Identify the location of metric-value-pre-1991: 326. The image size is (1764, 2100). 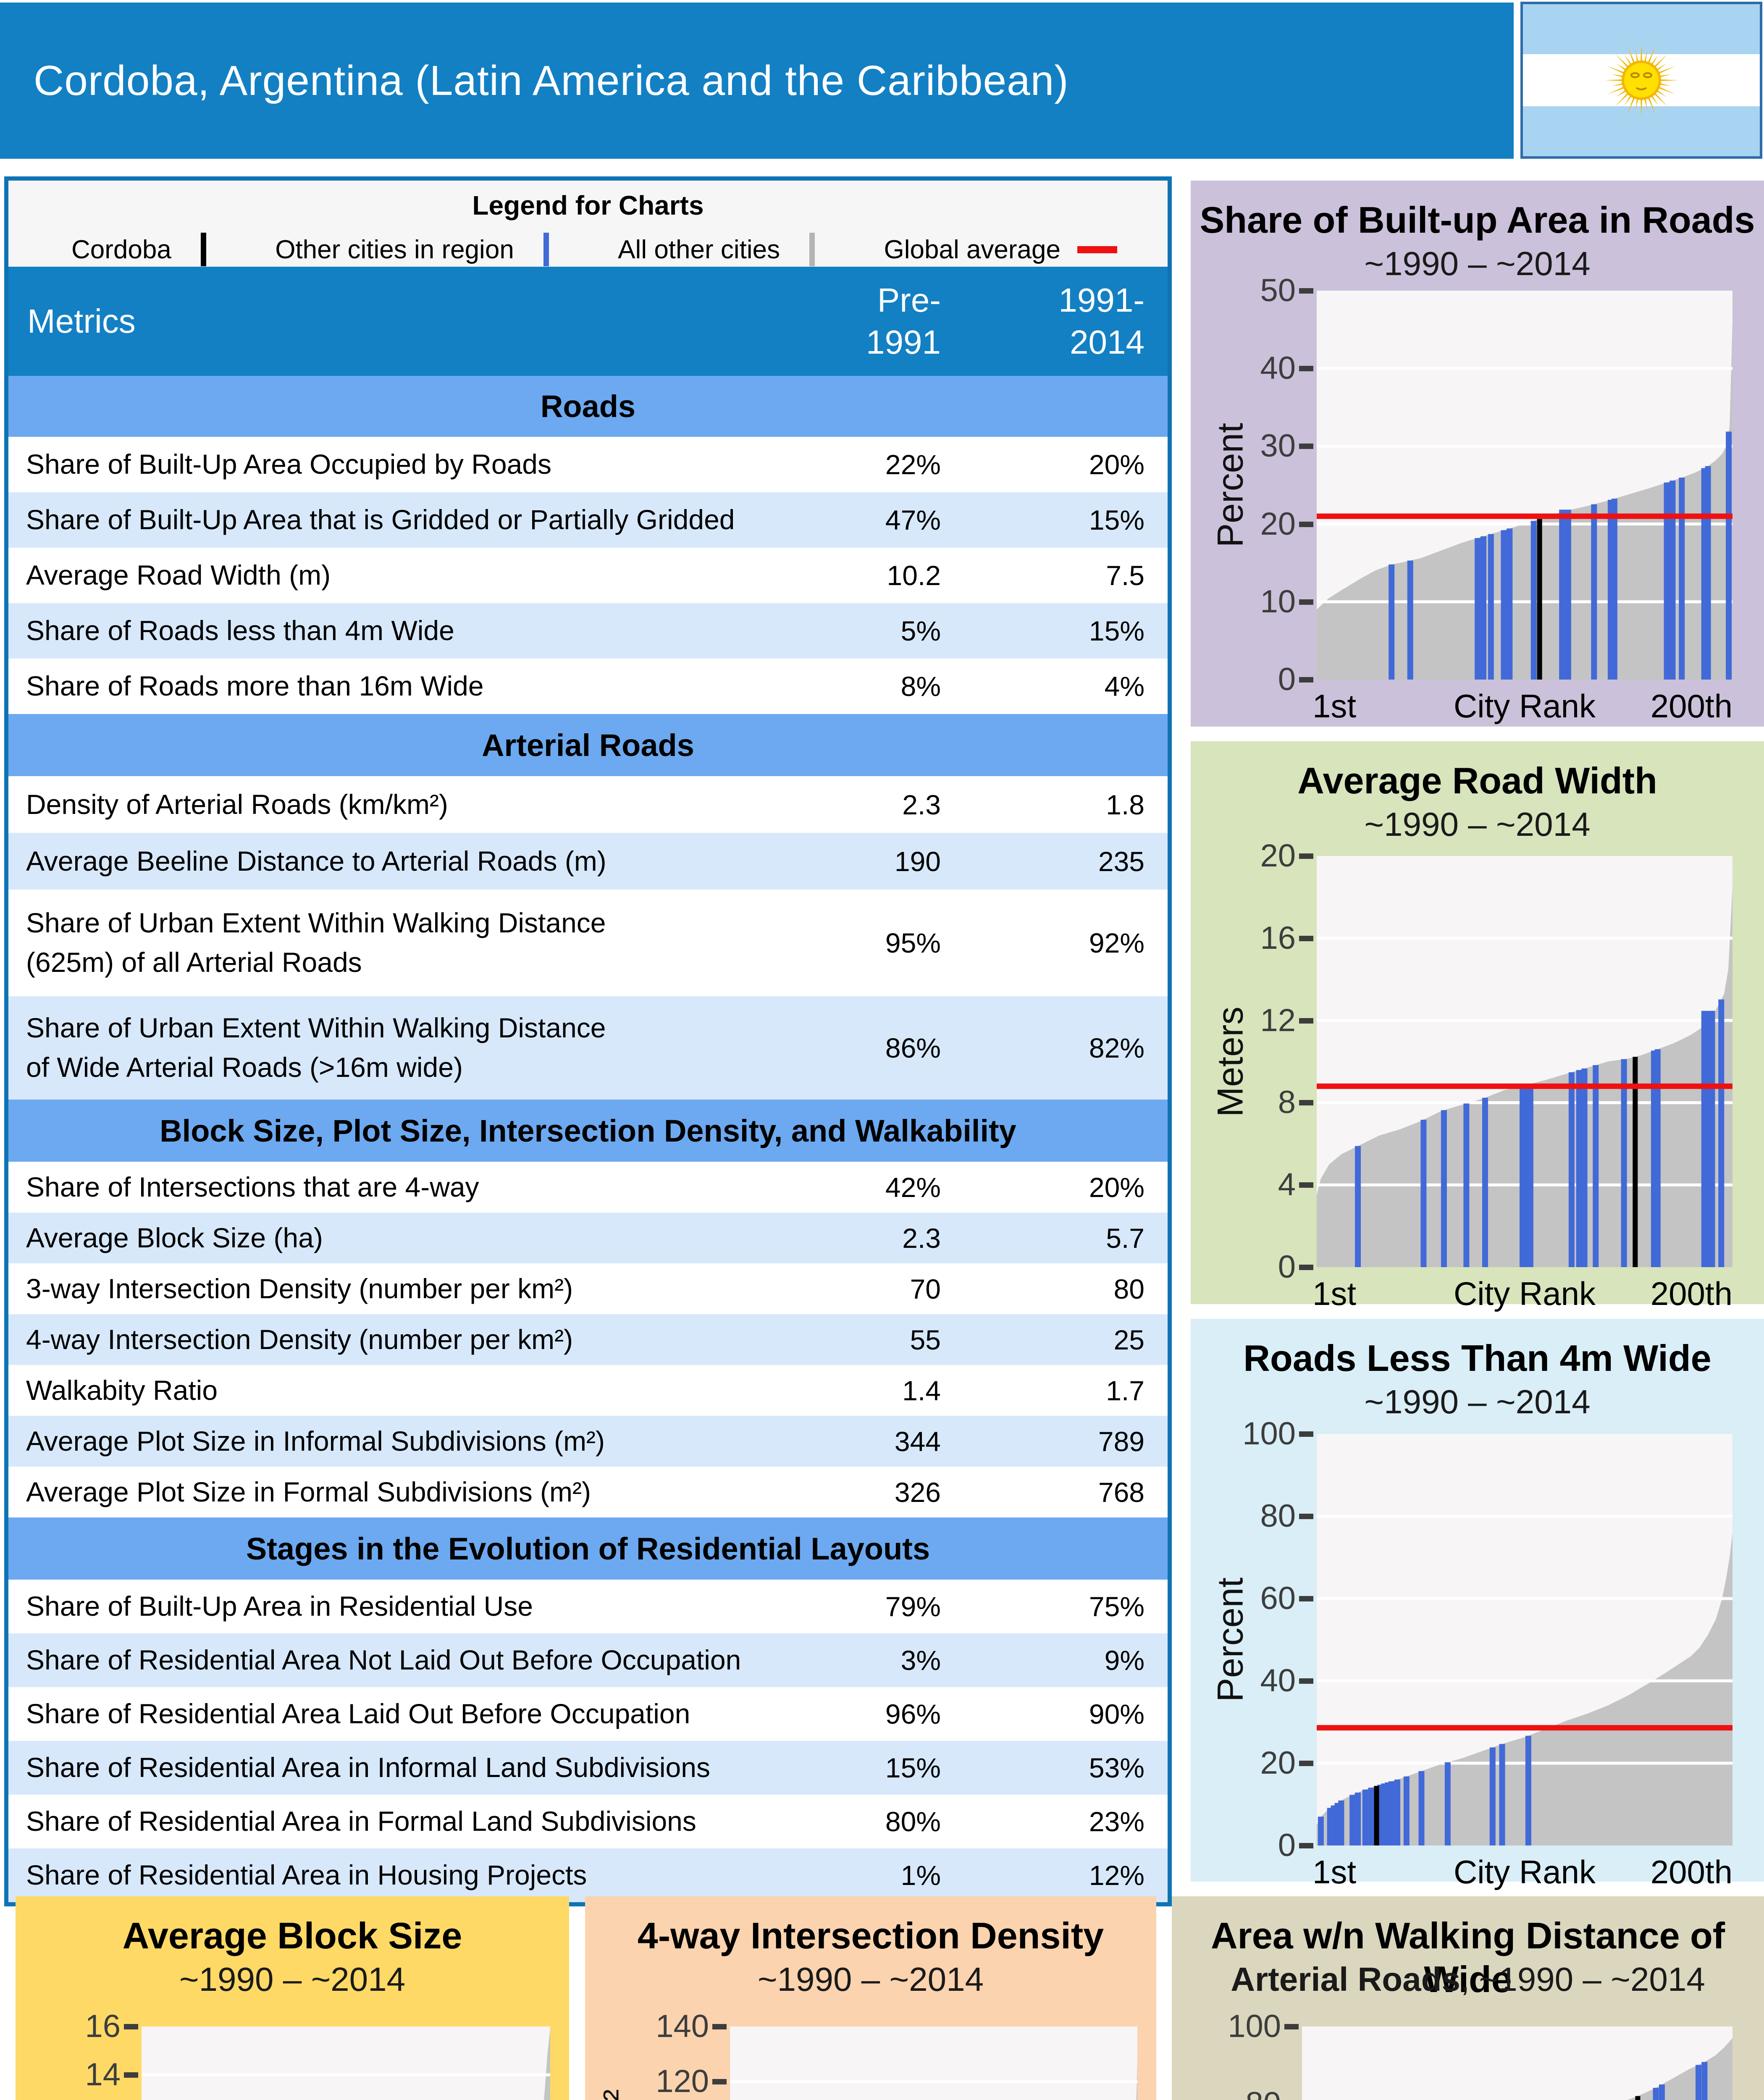
(917, 1492).